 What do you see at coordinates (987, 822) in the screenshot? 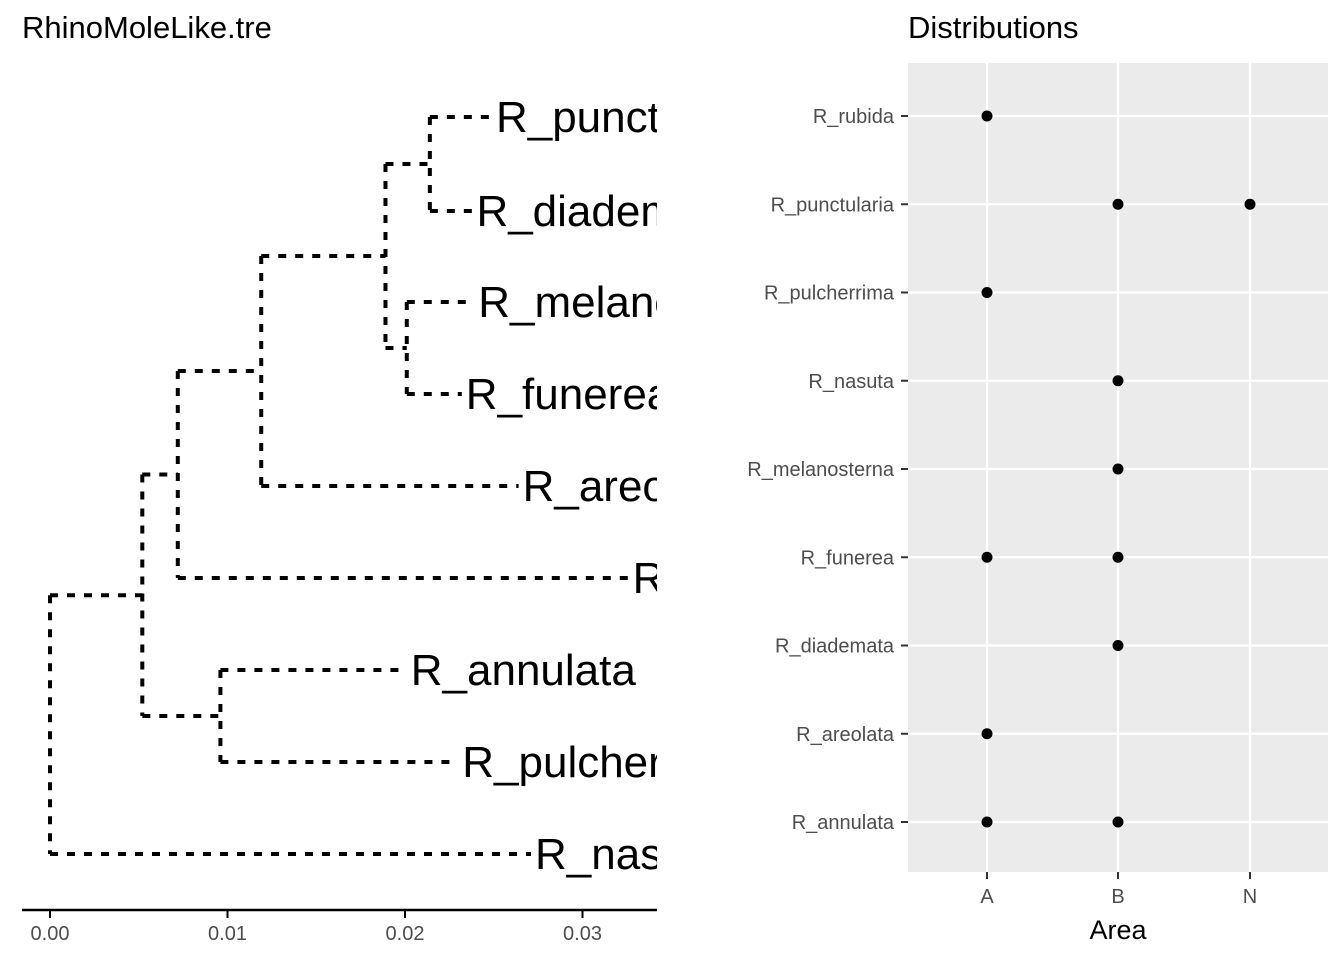
I see `dist-point-annulata-a` at bounding box center [987, 822].